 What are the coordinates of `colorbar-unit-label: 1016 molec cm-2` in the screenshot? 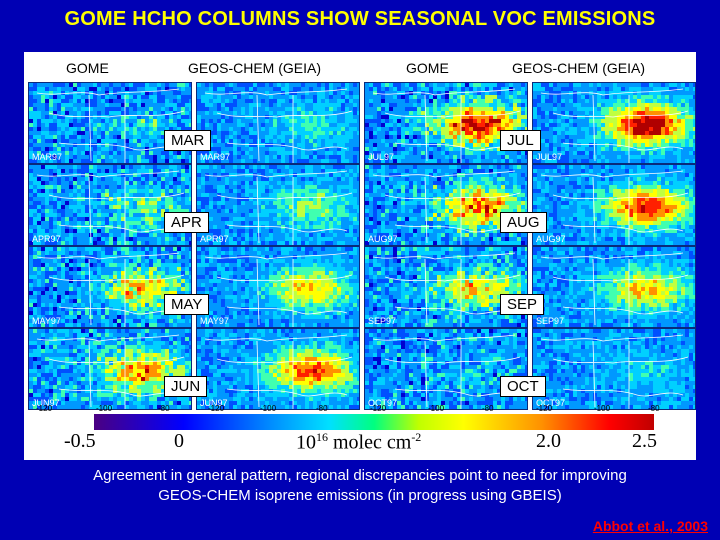 It's located at (359, 442).